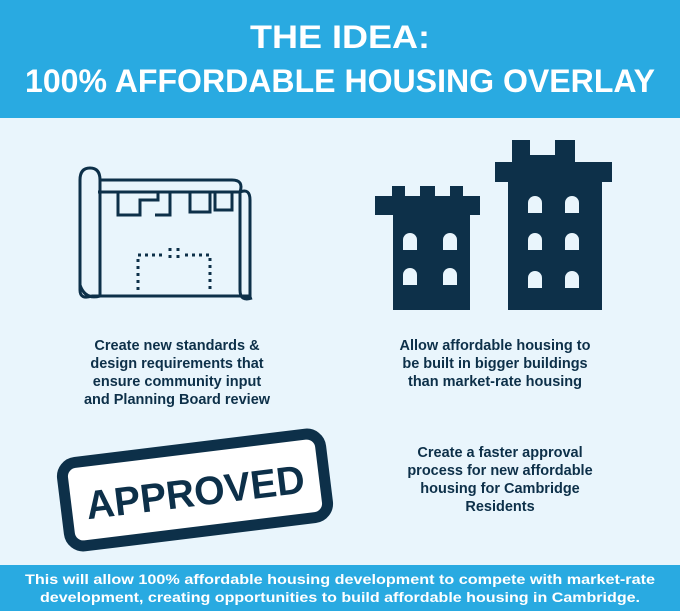 The height and width of the screenshot is (611, 680). Describe the element at coordinates (177, 382) in the screenshot. I see `caption: ensure community input` at that location.